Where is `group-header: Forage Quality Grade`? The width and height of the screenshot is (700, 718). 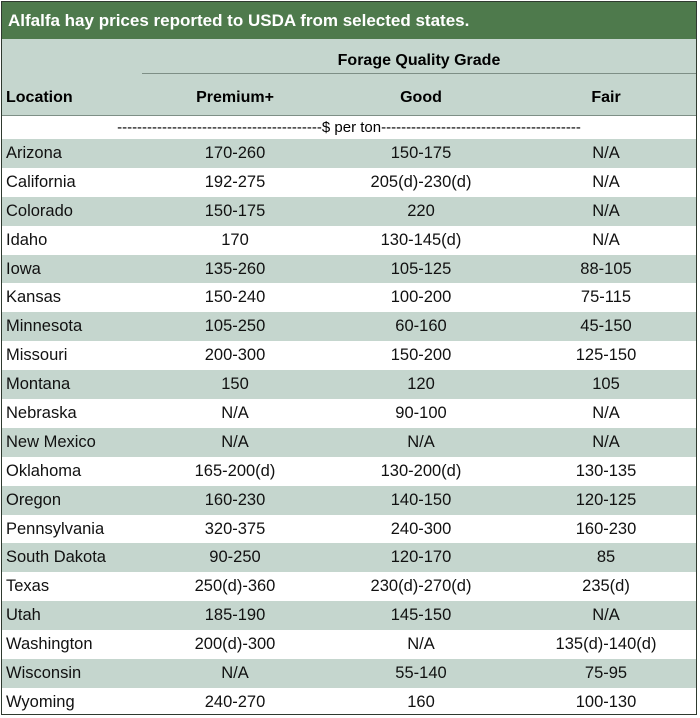
group-header: Forage Quality Grade is located at coordinates (419, 61).